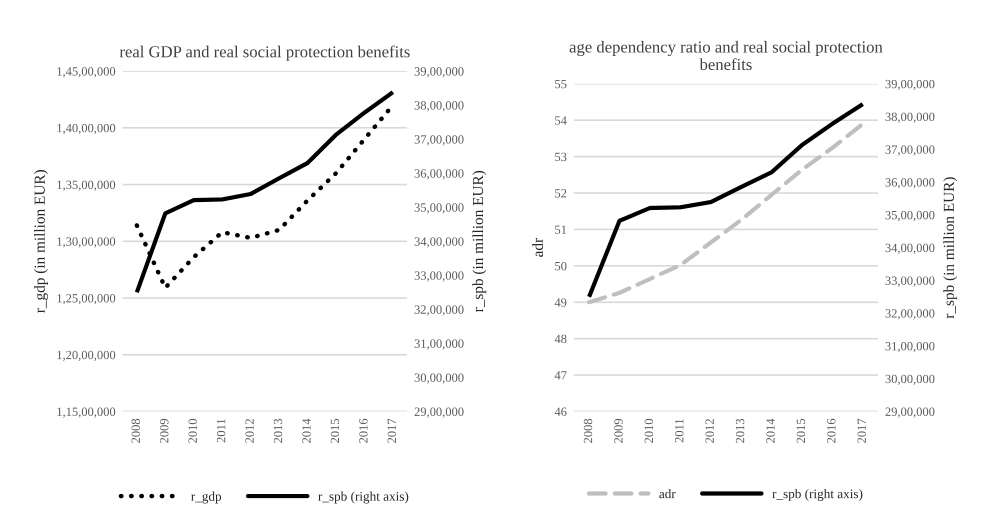 The height and width of the screenshot is (508, 981). What do you see at coordinates (41, 241) in the screenshot?
I see `y-axis-title: r_gdp (in million EUR)` at bounding box center [41, 241].